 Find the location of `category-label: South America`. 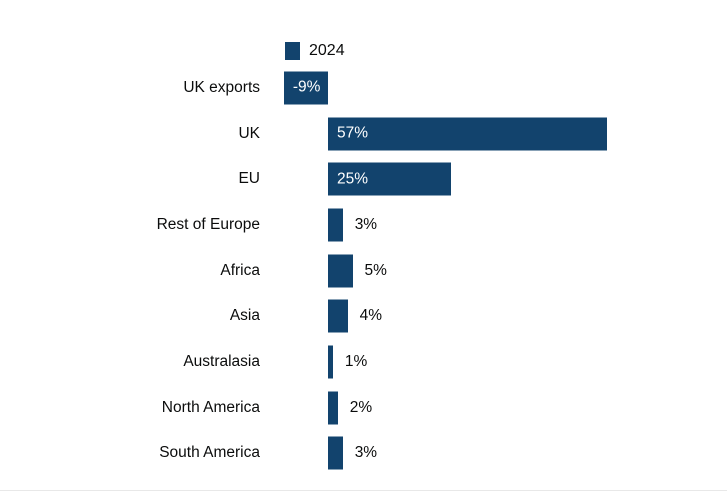

category-label: South America is located at coordinates (209, 453).